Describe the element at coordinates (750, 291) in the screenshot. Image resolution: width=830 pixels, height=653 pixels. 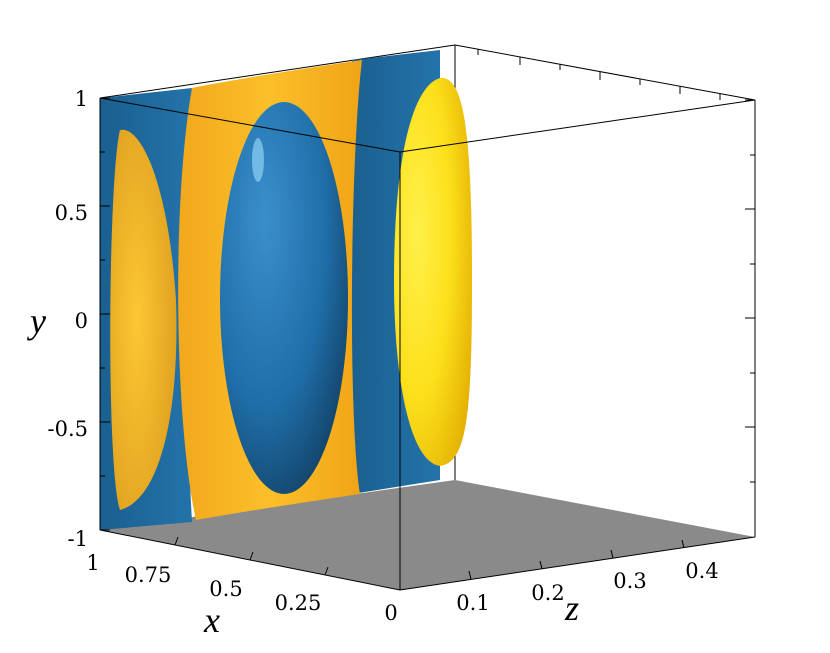
I see `right-edge-ticks` at that location.